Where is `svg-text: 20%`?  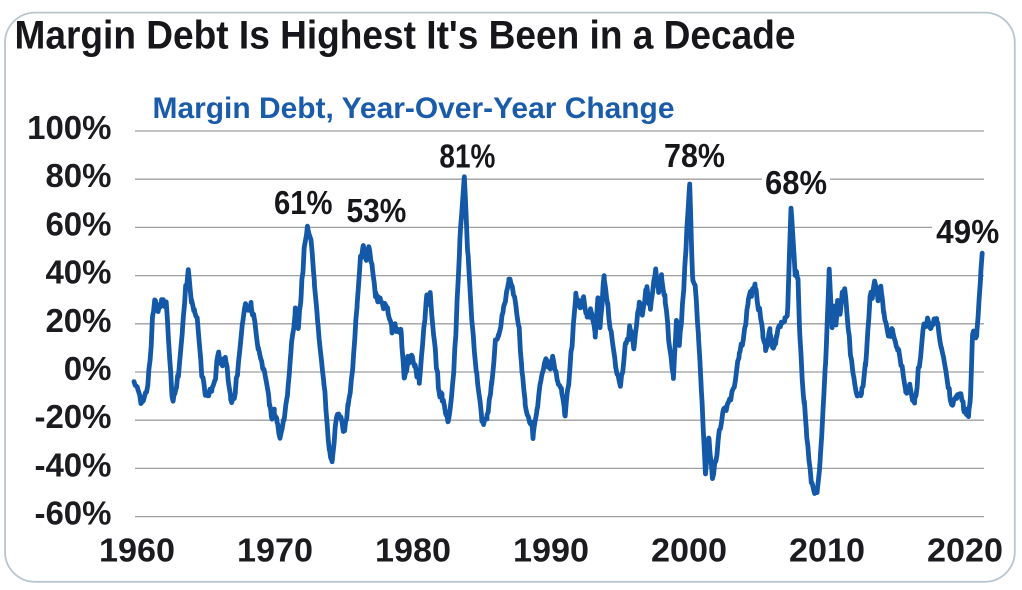
svg-text: 20% is located at coordinates (78, 320).